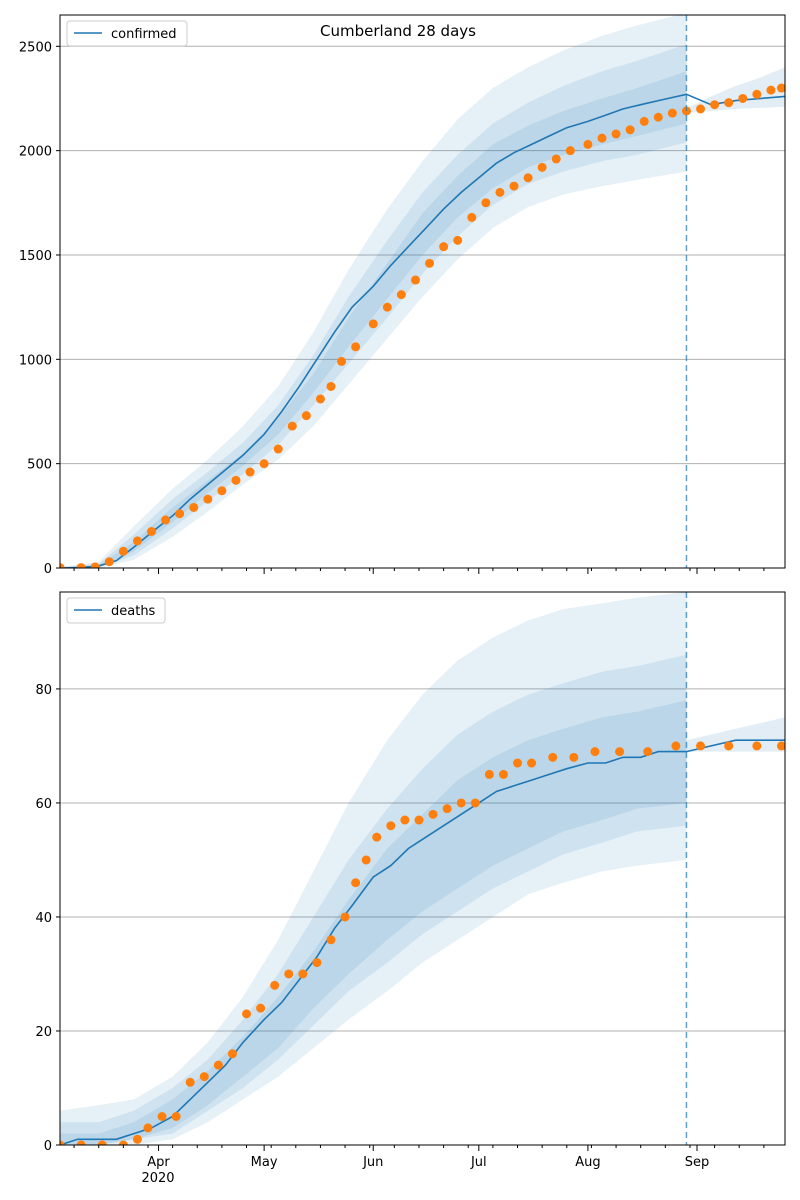 This screenshot has width=800, height=1200. What do you see at coordinates (157, 1178) in the screenshot?
I see `year-label: 2020` at bounding box center [157, 1178].